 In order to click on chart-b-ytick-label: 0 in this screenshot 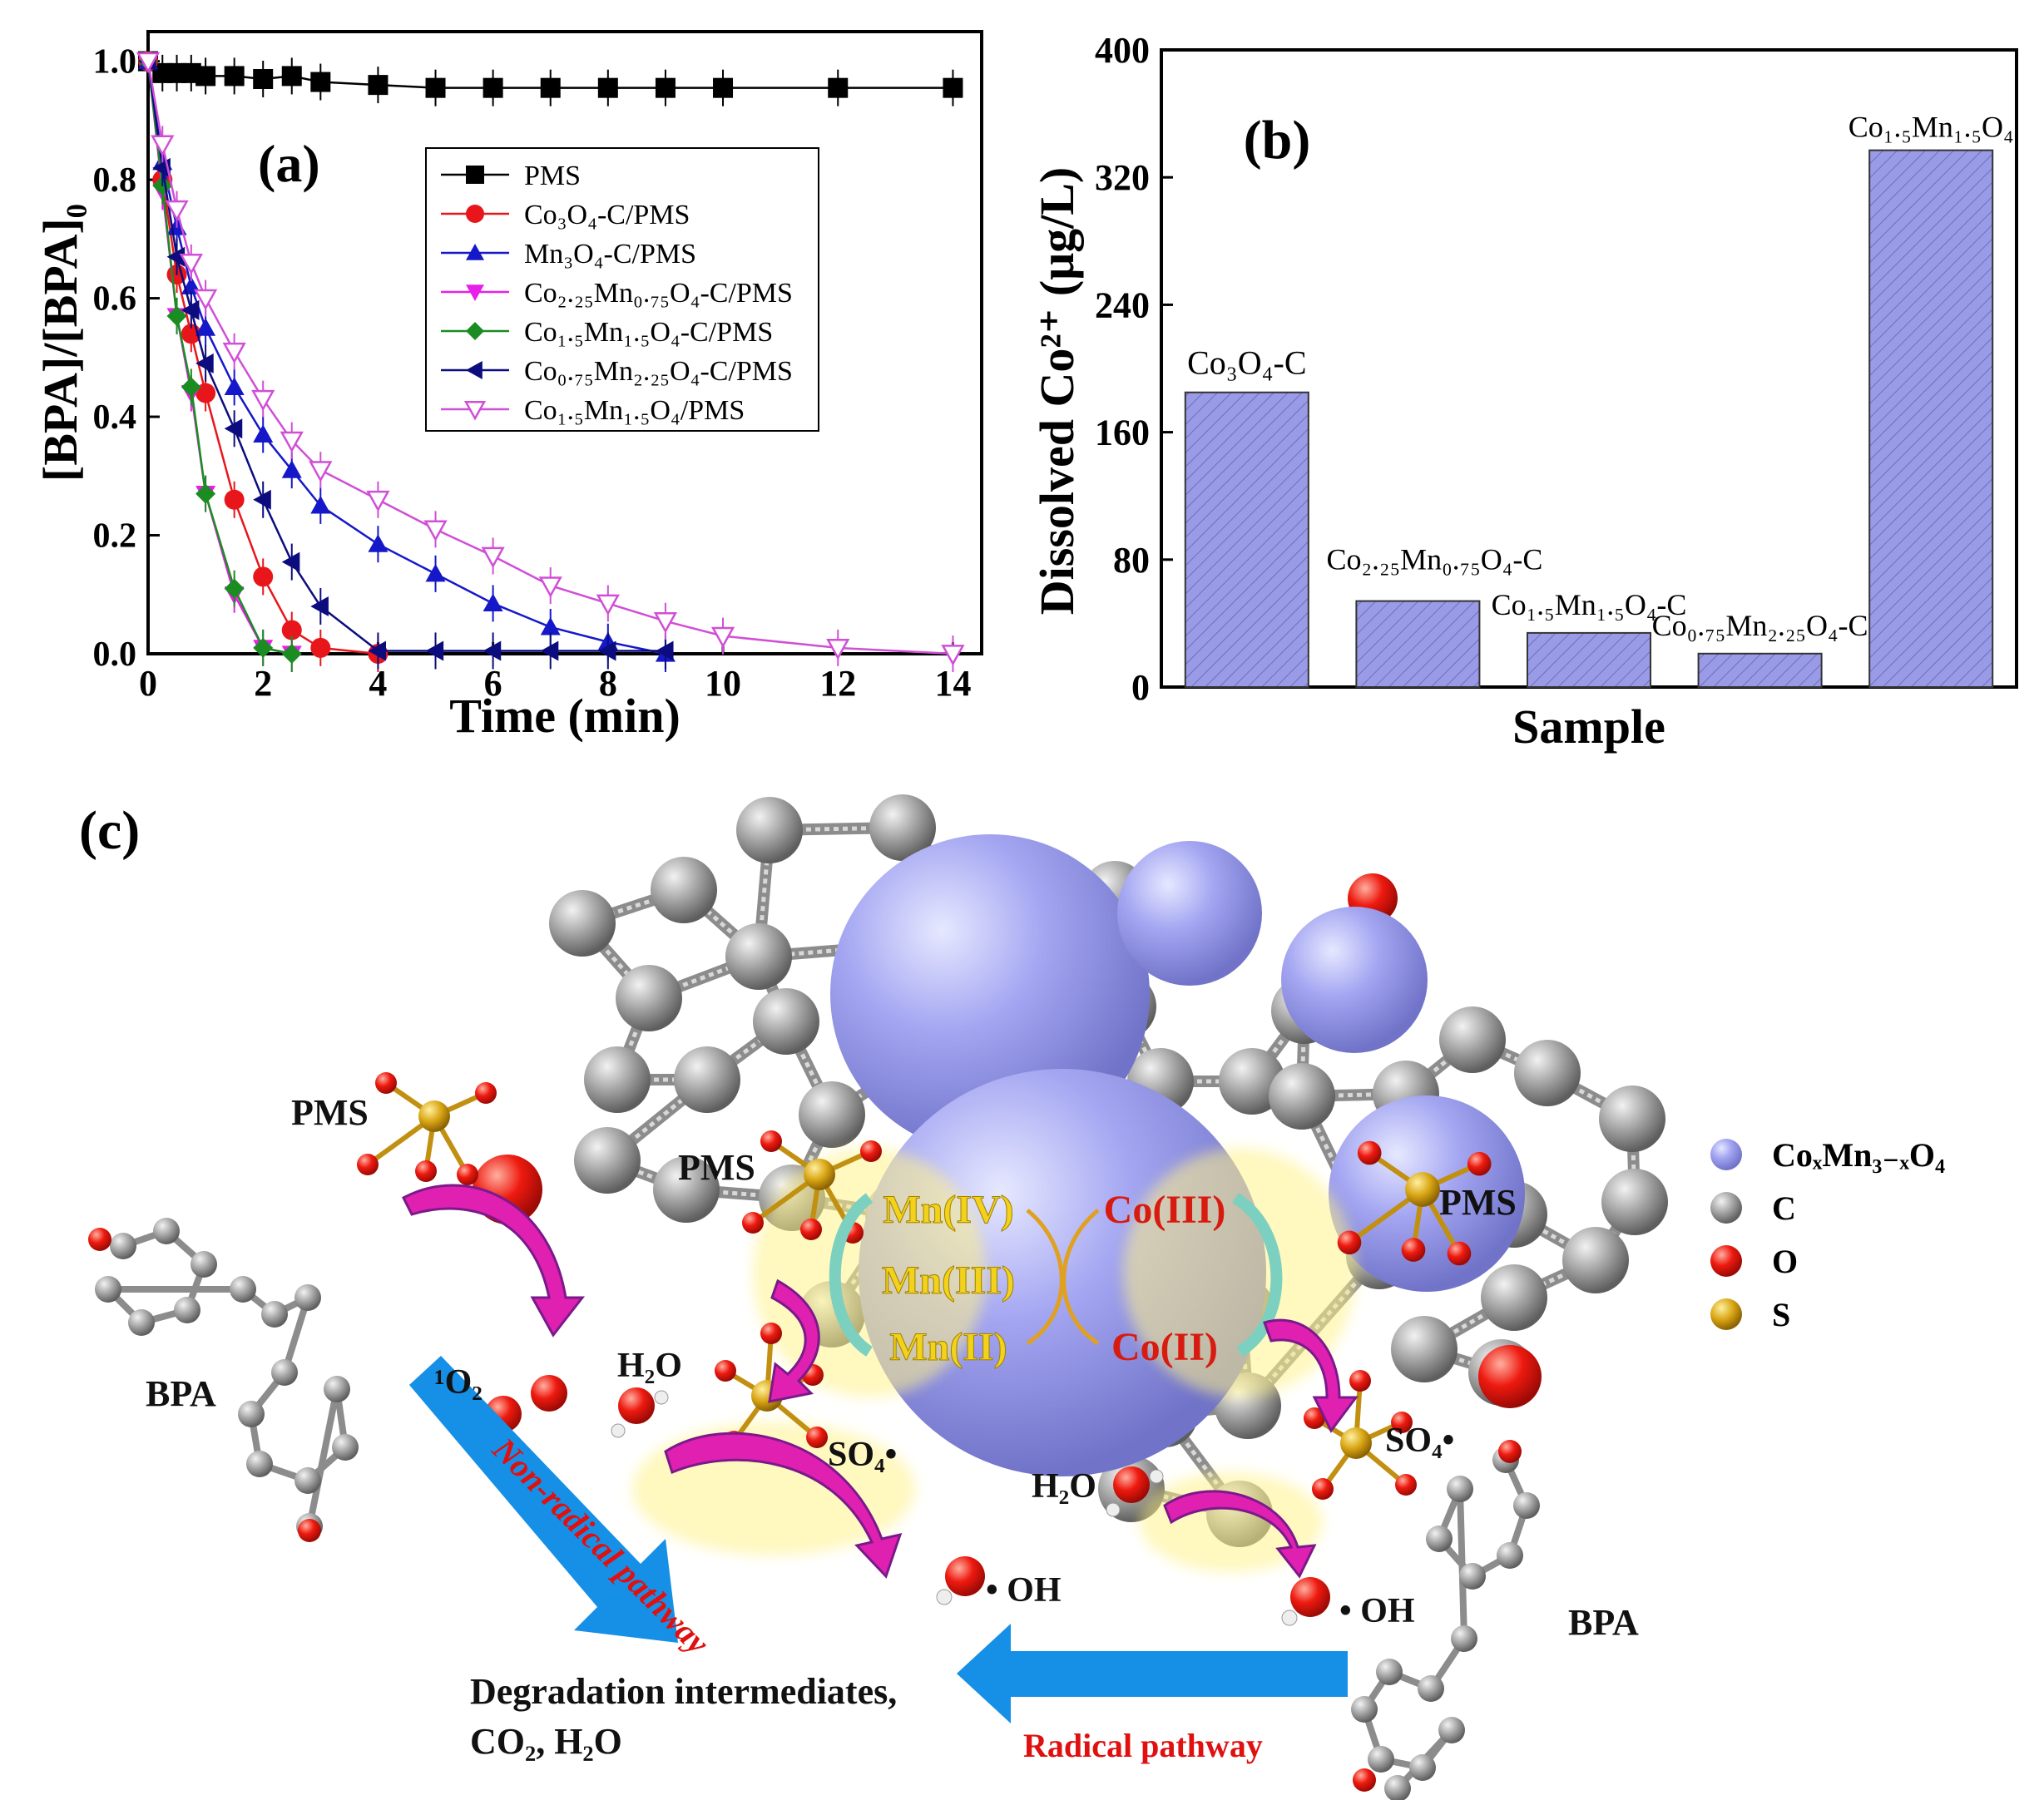, I will do `click(1141, 687)`.